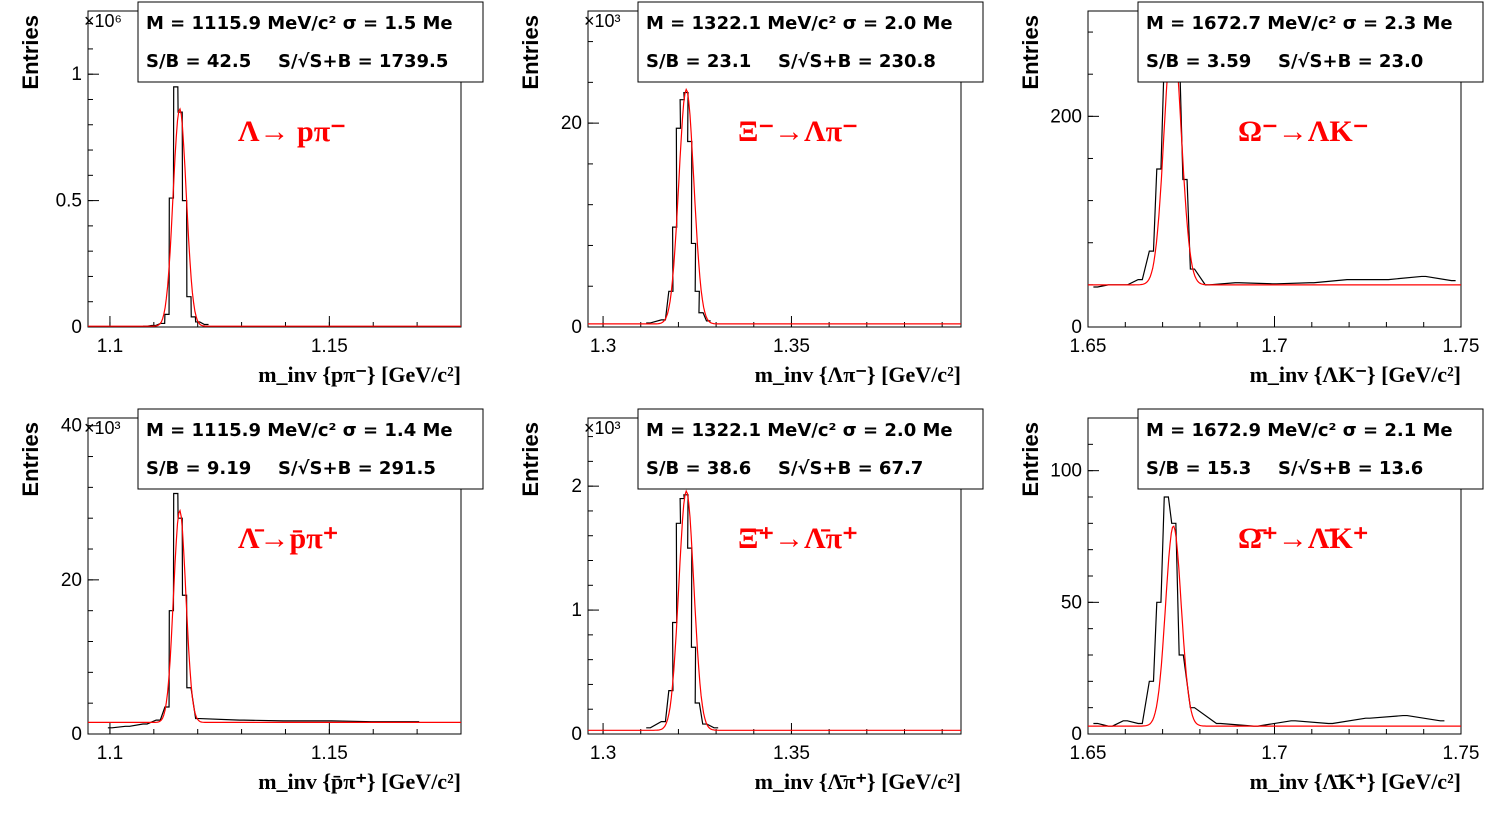  Describe the element at coordinates (576, 486) in the screenshot. I see `y-tick-label: 2` at that location.